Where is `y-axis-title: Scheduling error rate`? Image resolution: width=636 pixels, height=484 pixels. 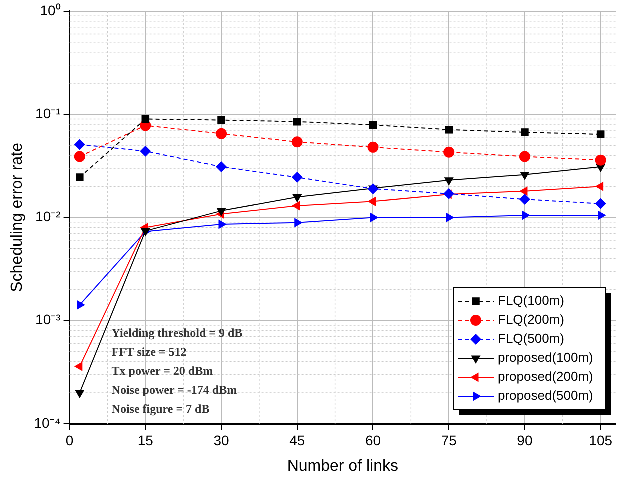 y-axis-title: Scheduling error rate is located at coordinates (17, 217).